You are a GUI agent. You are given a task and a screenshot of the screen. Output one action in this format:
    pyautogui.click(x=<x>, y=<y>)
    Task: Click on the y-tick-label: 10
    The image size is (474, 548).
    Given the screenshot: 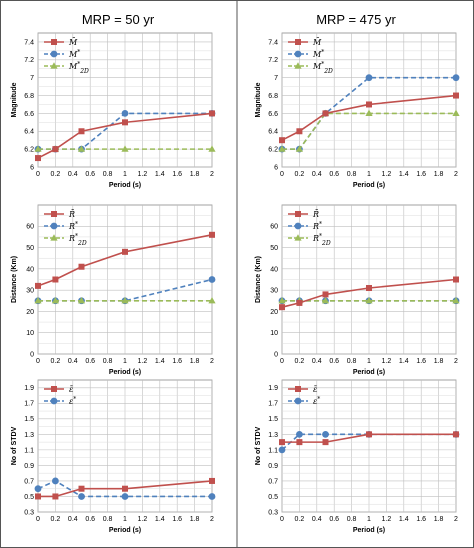 What is the action you would take?
    pyautogui.click(x=274, y=333)
    